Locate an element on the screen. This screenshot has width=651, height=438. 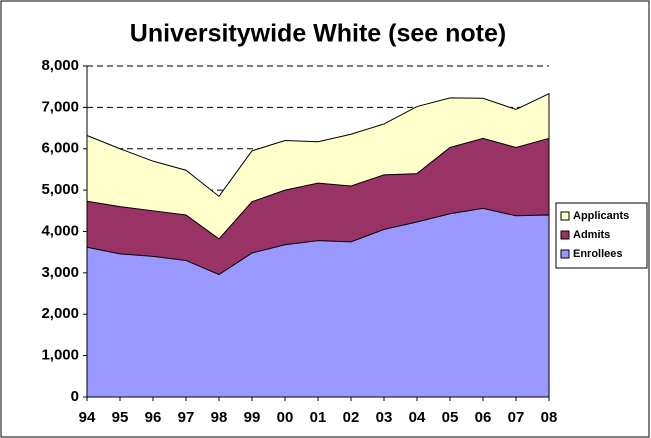
x-tick-label: 02 is located at coordinates (351, 417).